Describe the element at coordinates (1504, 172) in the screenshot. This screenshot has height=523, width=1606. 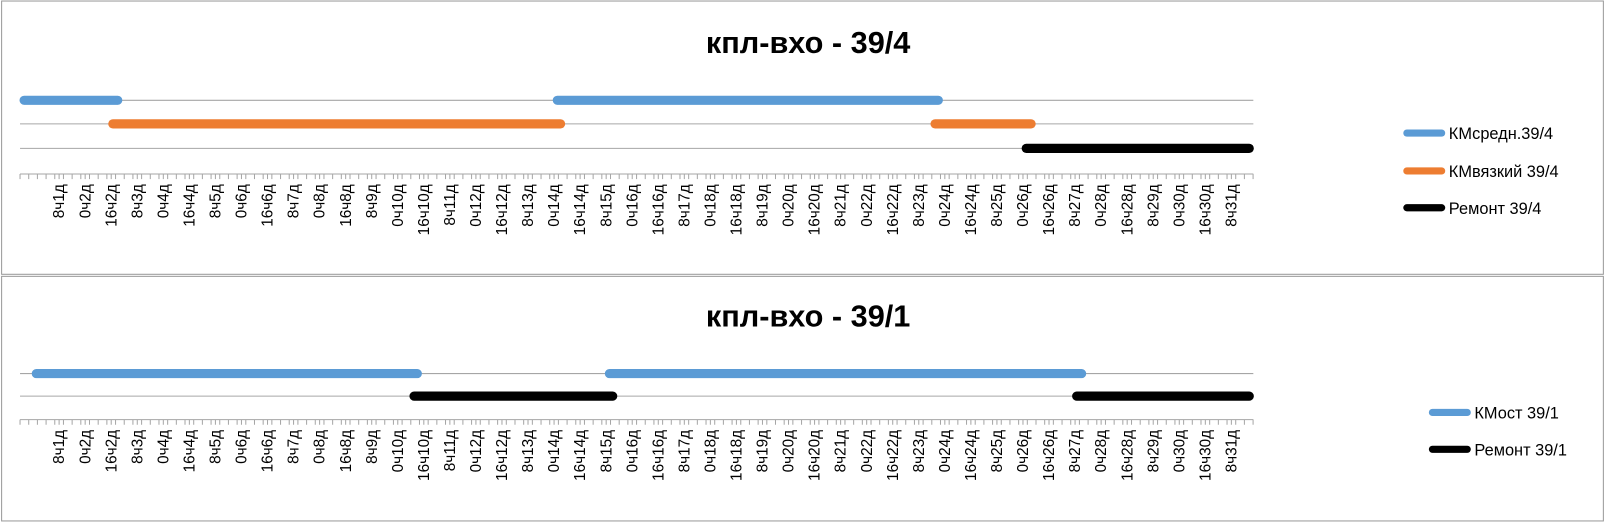
I see `legend-label: КМвязкий 39/4` at that location.